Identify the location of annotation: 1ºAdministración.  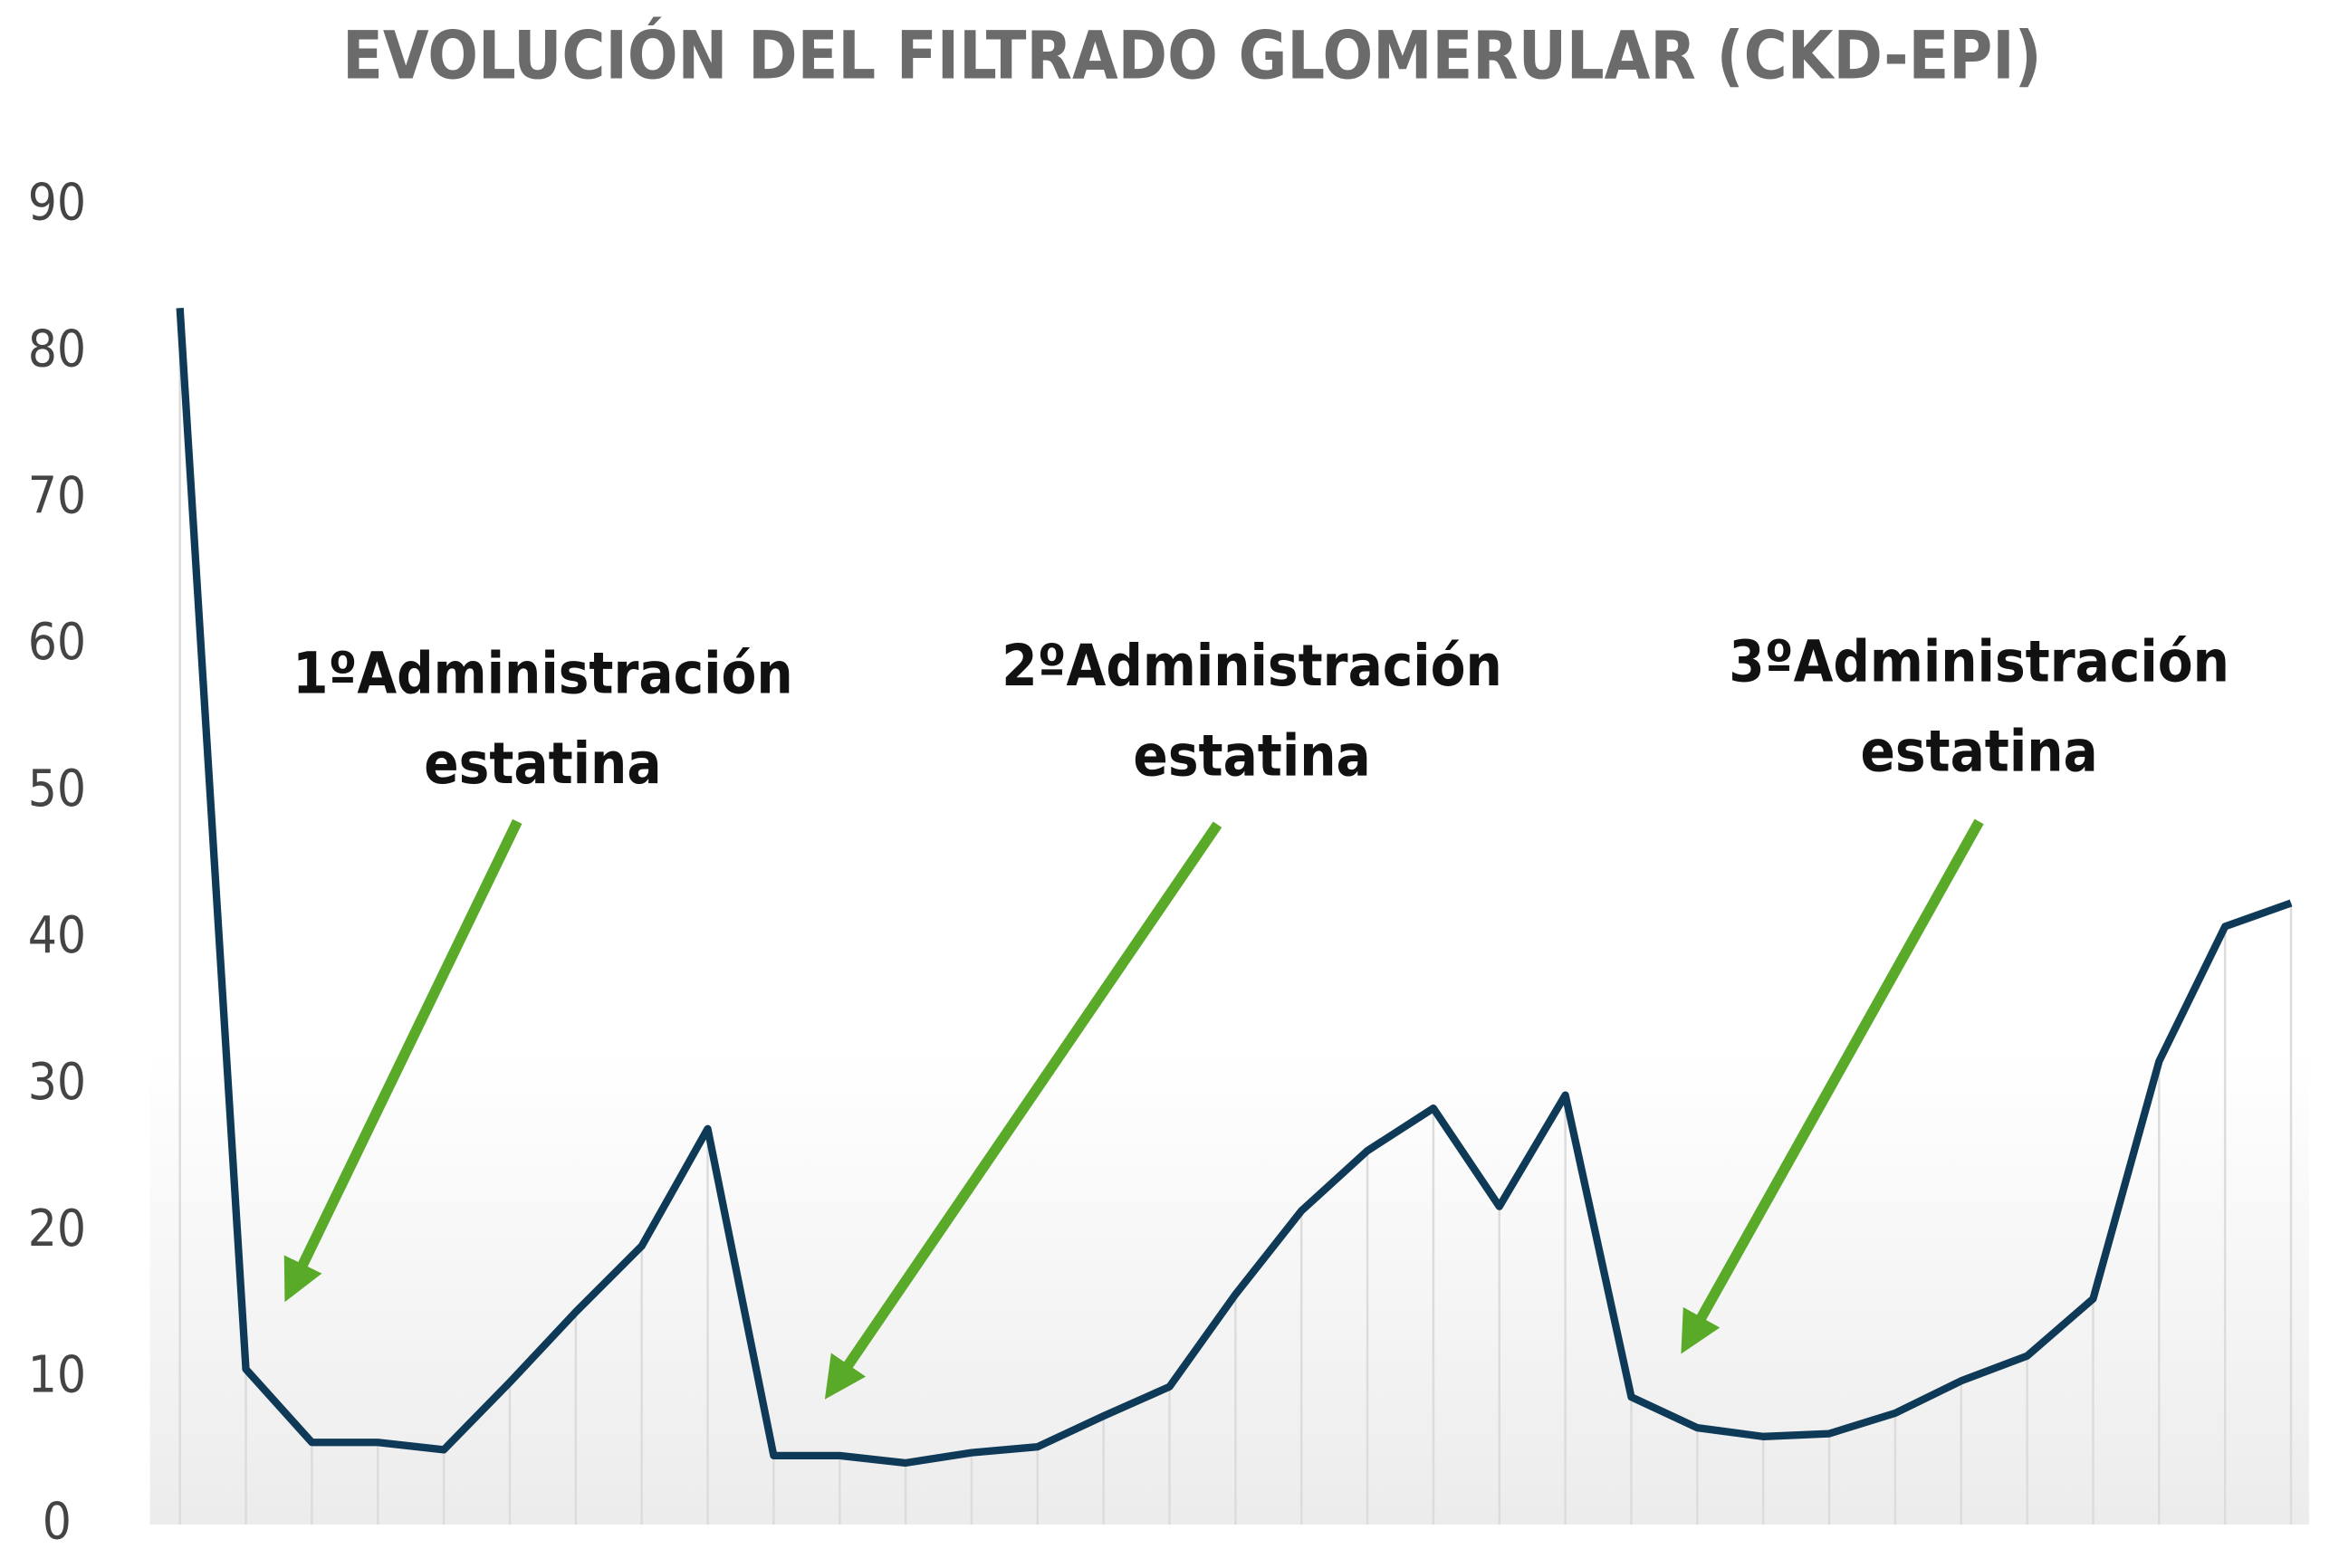
(542, 674).